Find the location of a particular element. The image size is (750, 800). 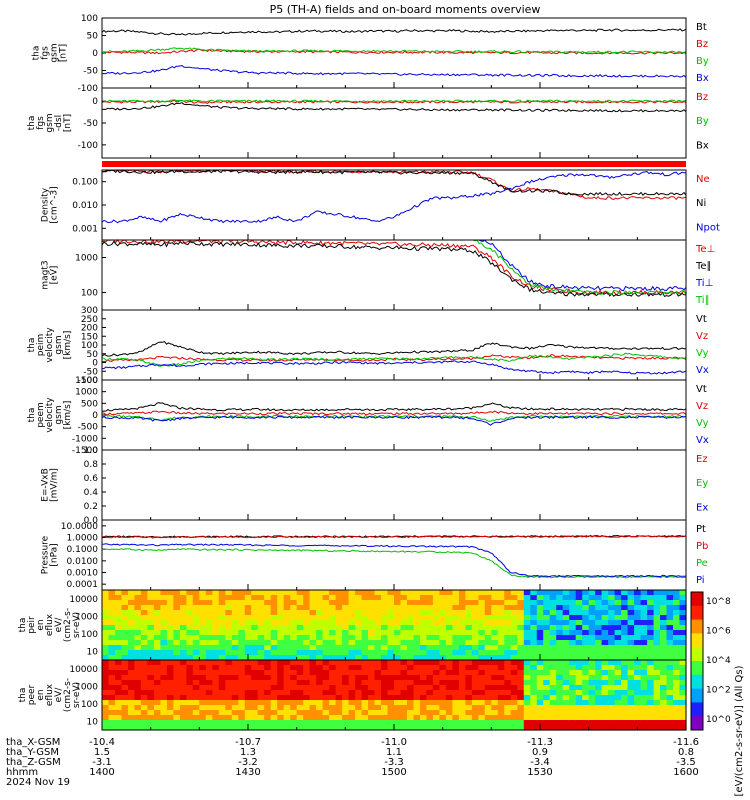

x-tick-value: 1530 is located at coordinates (539, 772).